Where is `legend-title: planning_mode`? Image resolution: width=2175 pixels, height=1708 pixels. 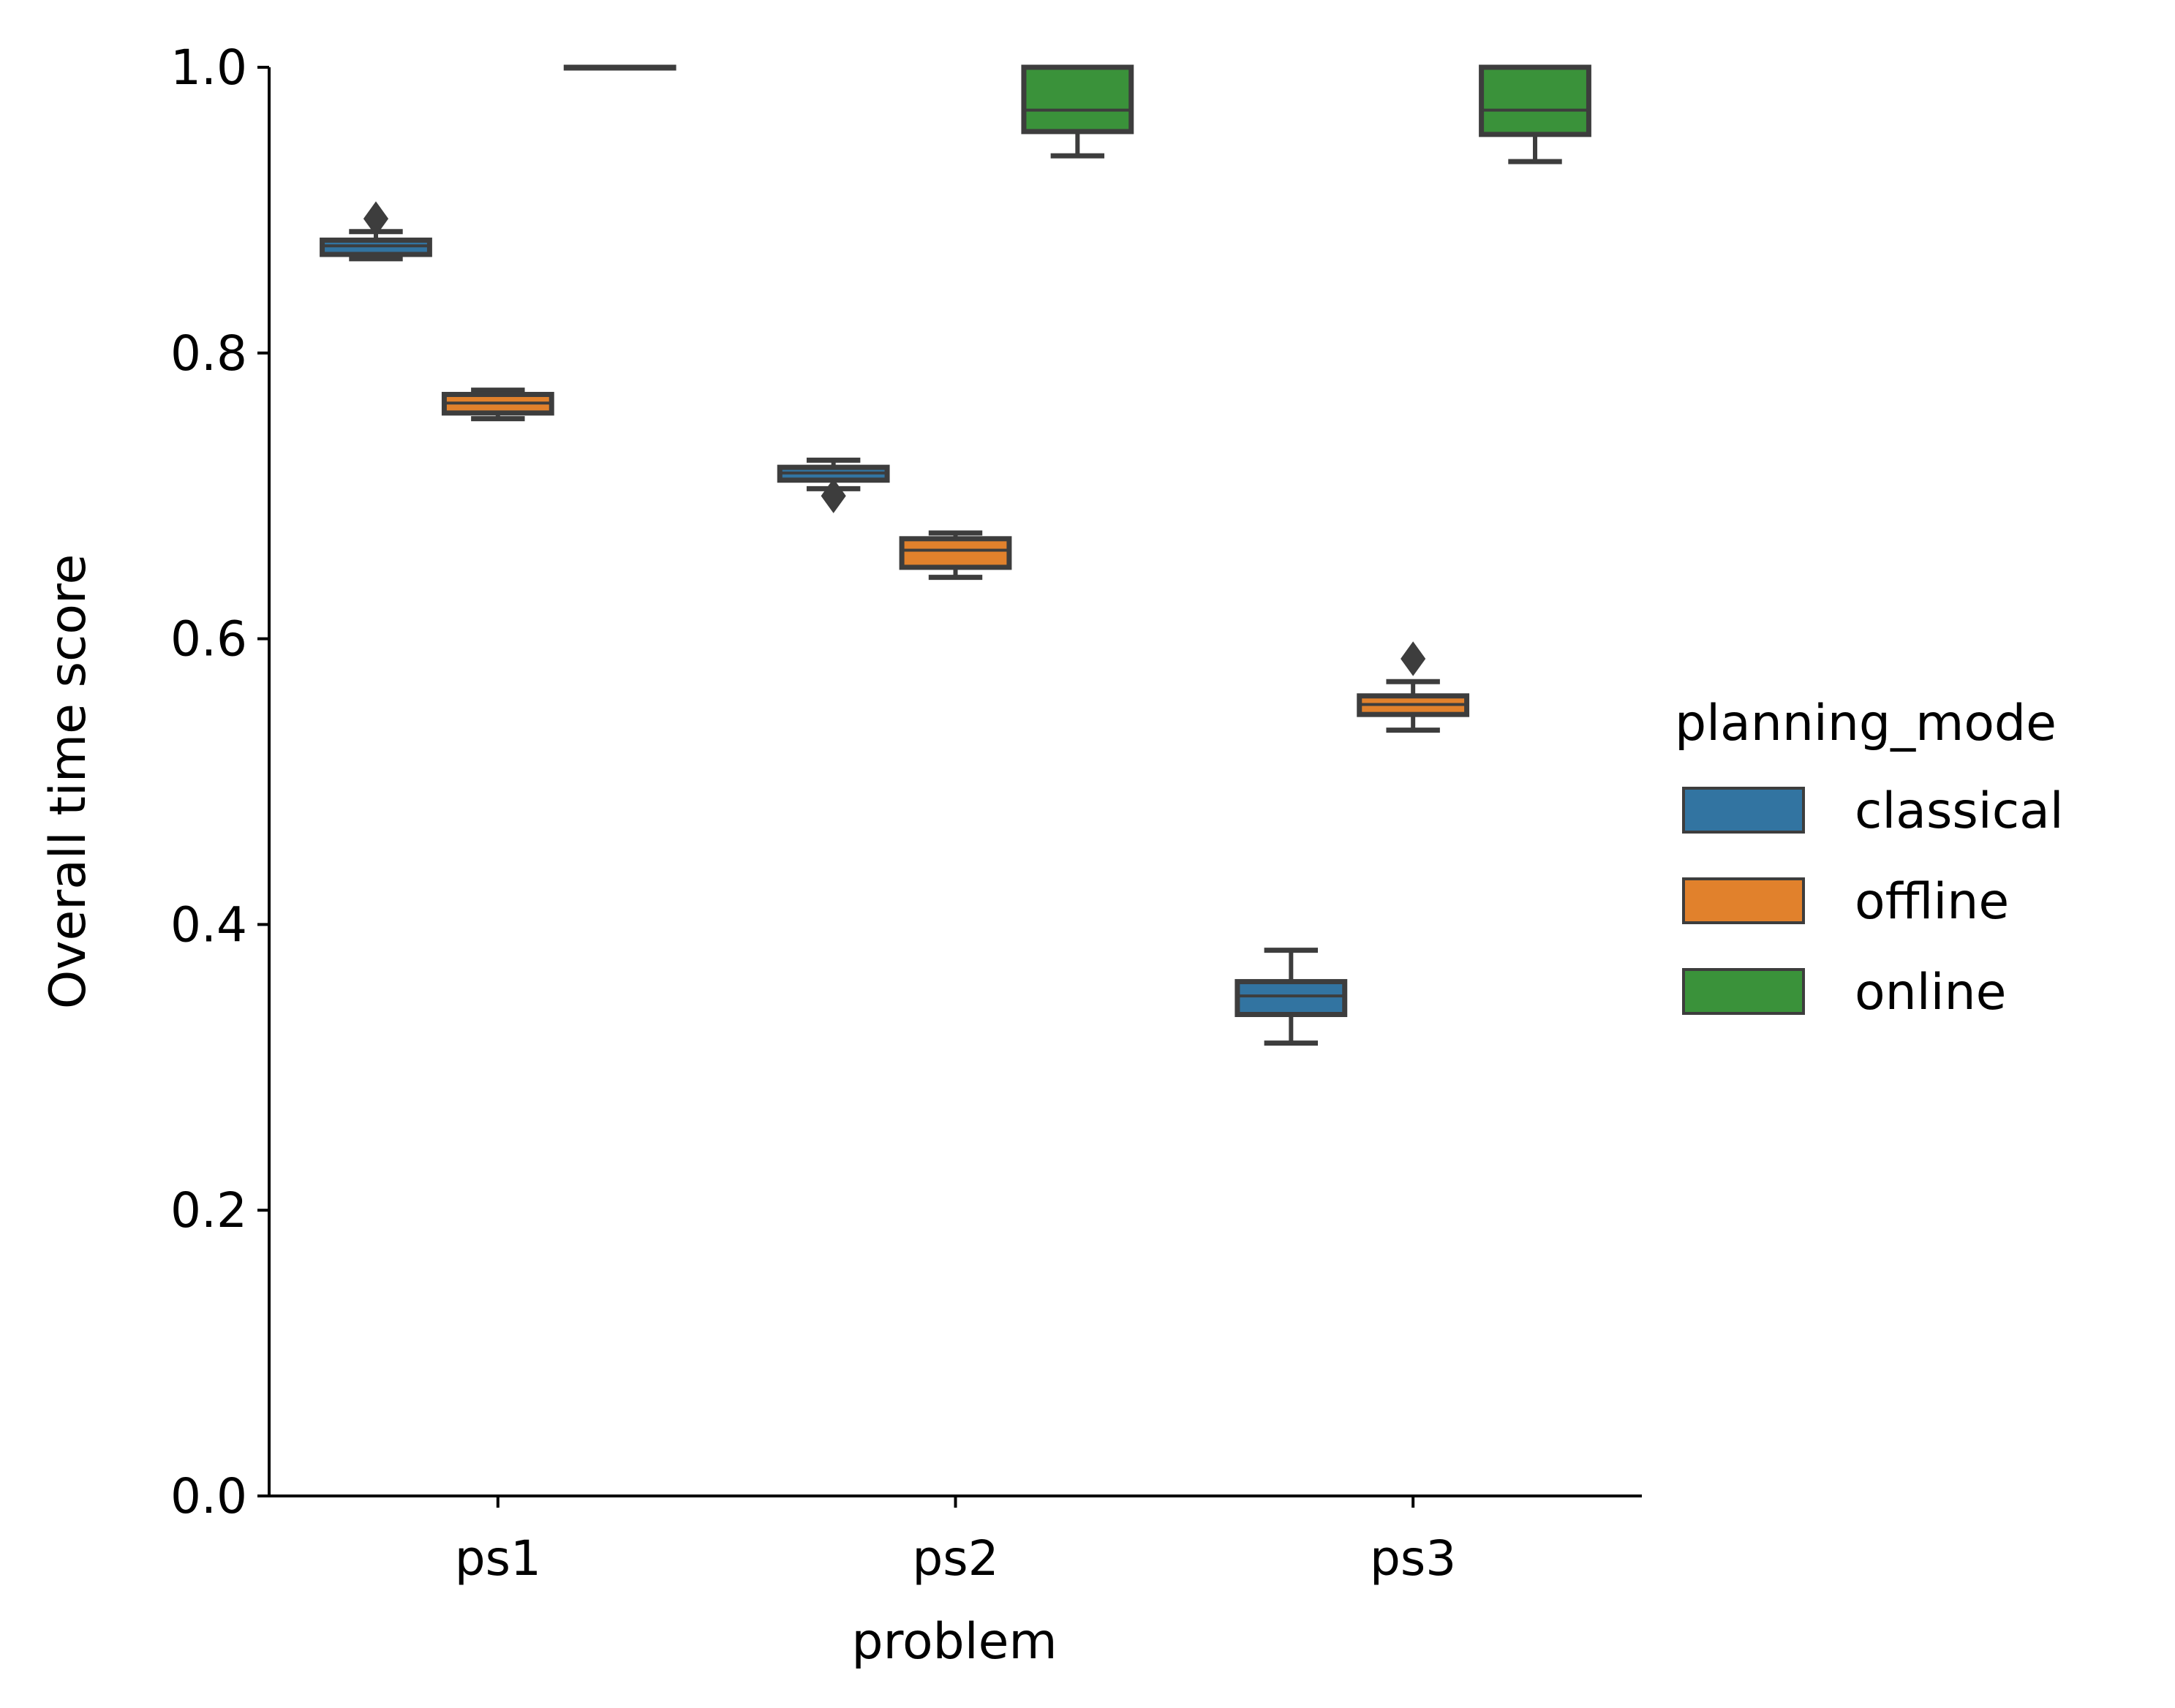 legend-title: planning_mode is located at coordinates (1866, 723).